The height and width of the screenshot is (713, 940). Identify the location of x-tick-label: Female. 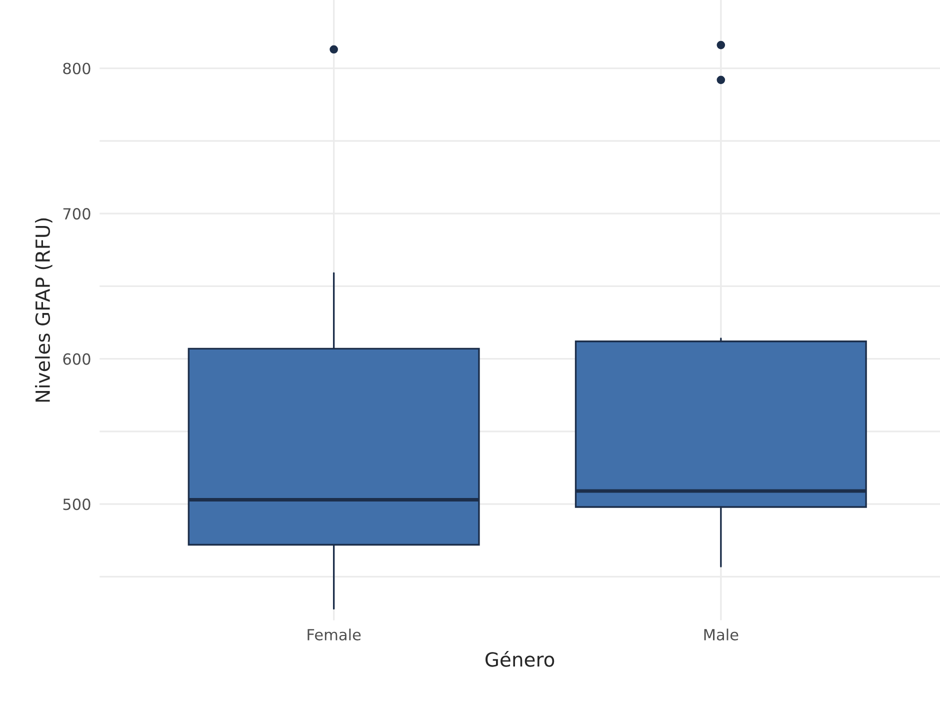
(334, 634).